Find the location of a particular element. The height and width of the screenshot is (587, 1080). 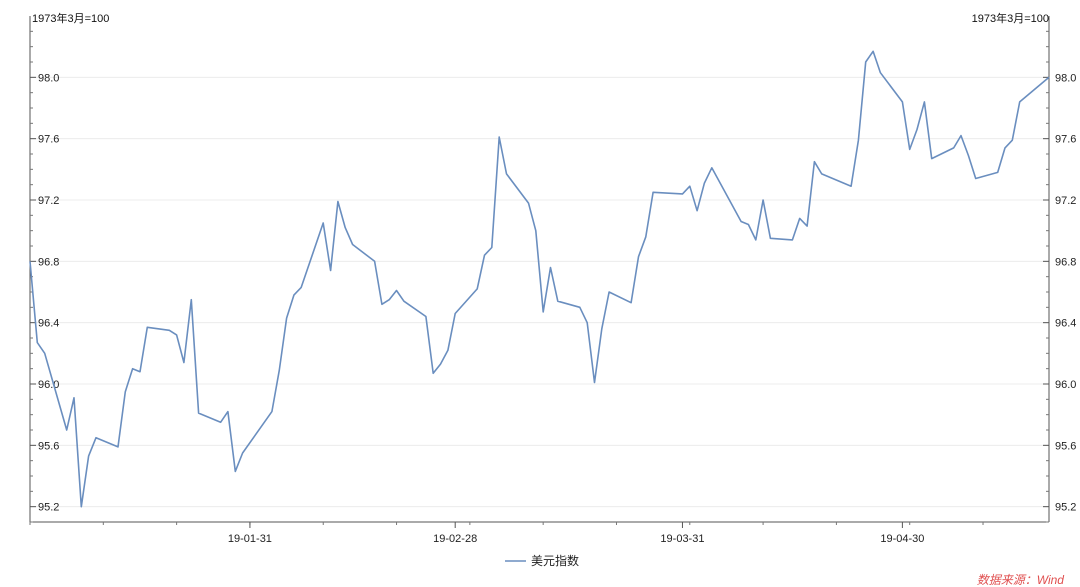

y-tick-label-right: 96.0 is located at coordinates (1065, 385).